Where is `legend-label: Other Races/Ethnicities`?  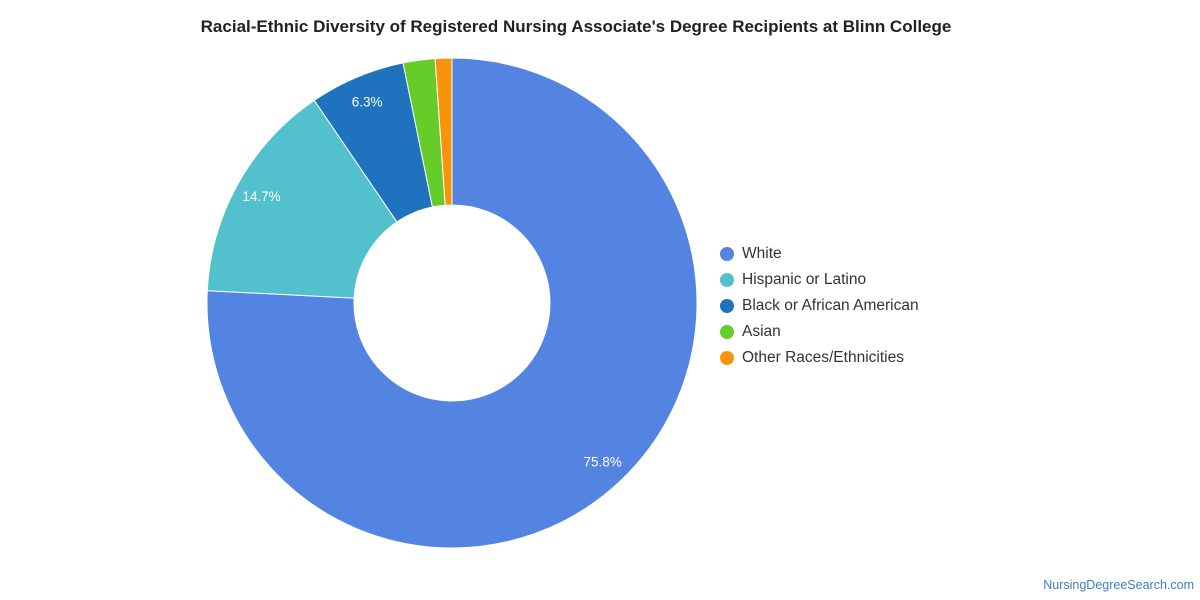
legend-label: Other Races/Ethnicities is located at coordinates (823, 357).